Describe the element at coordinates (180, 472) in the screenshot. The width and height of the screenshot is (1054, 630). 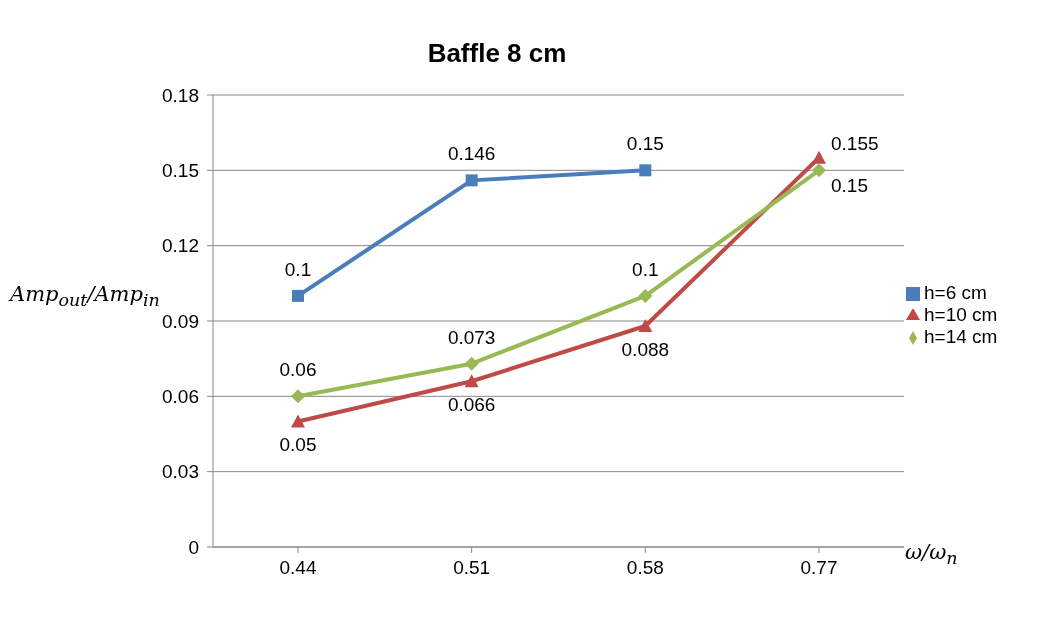
I see `y-tick-label: 0.03` at that location.